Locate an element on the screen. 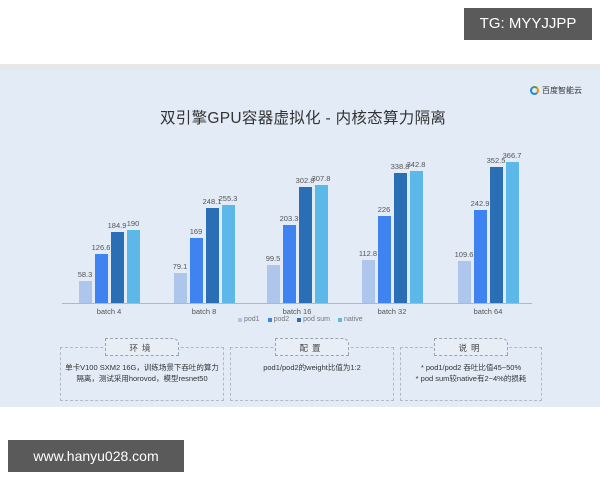  data-label: 366.7 is located at coordinates (512, 155).